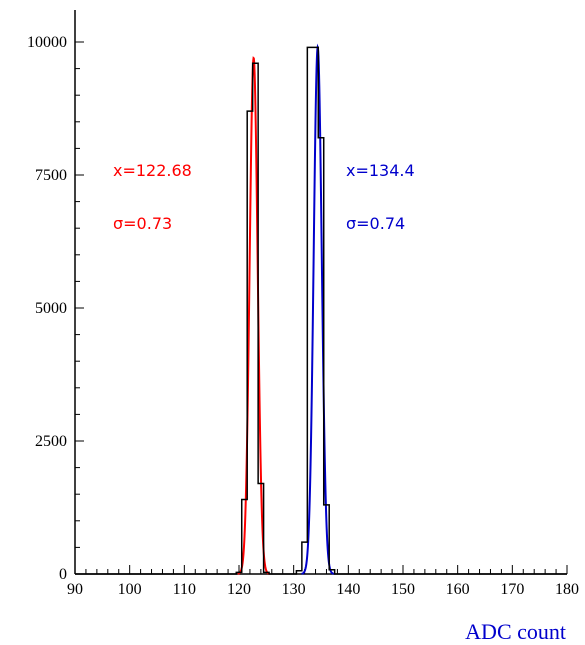 This screenshot has width=585, height=645. Describe the element at coordinates (184, 589) in the screenshot. I see `x-tick-label: 110` at that location.